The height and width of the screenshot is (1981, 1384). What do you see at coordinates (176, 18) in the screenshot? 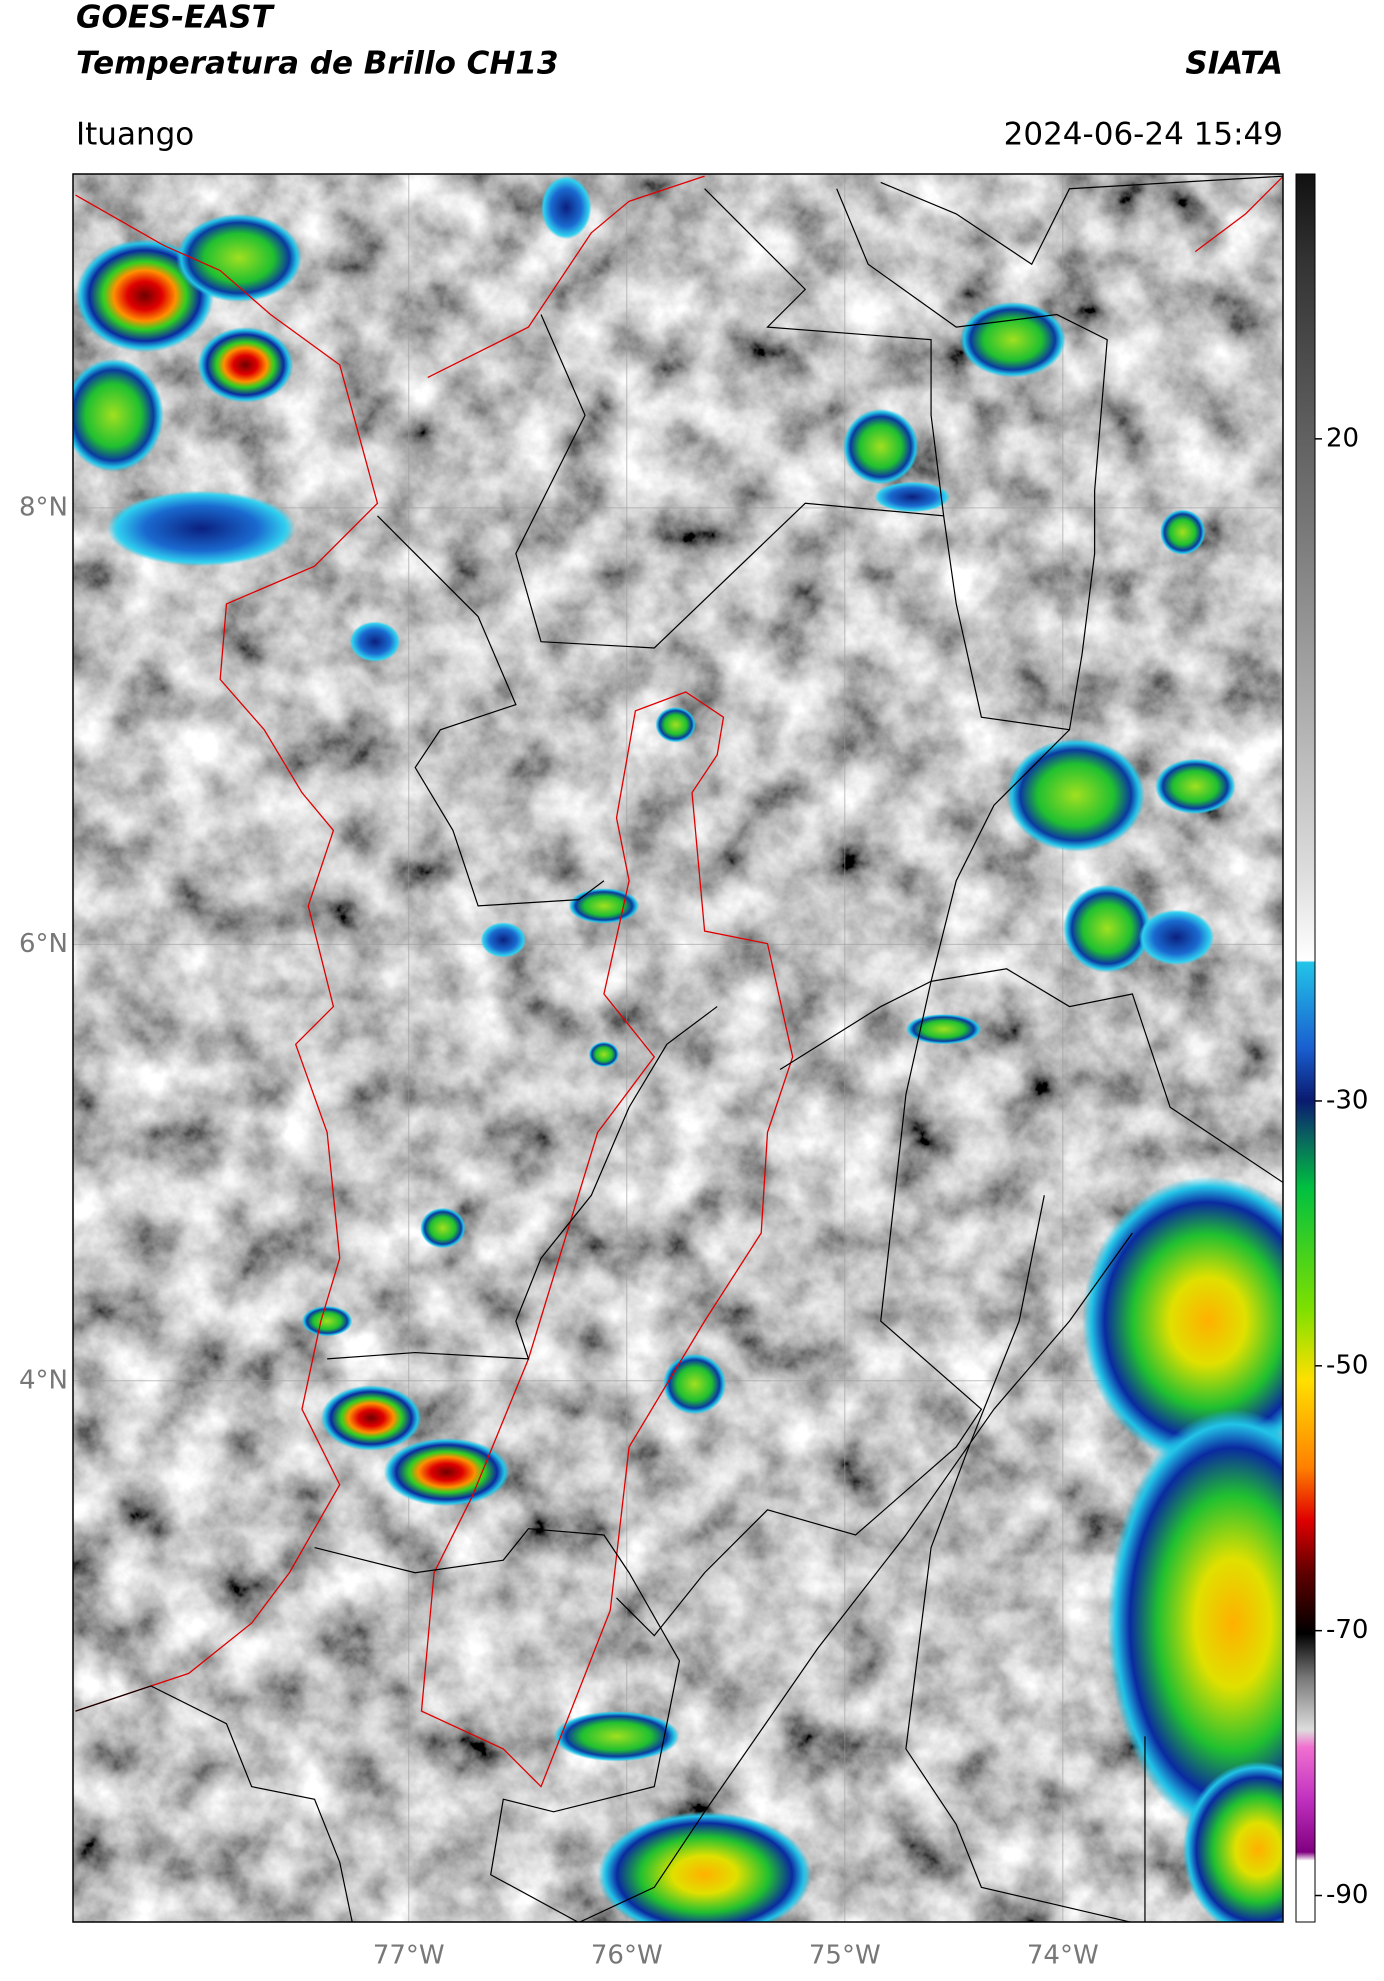
I see `title: GOES-EAST` at bounding box center [176, 18].